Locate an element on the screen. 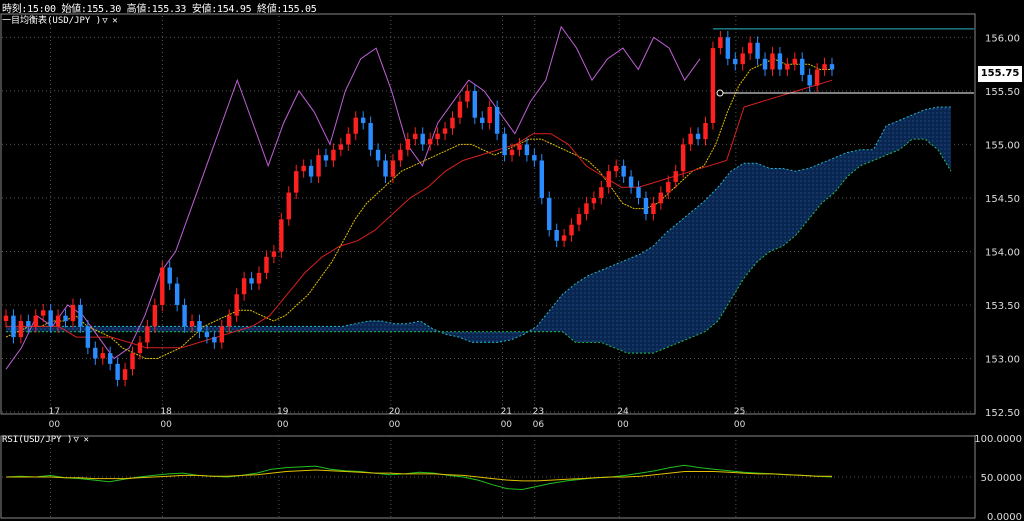 The image size is (1024, 521). time-value: 15:00 is located at coordinates (41, 9).